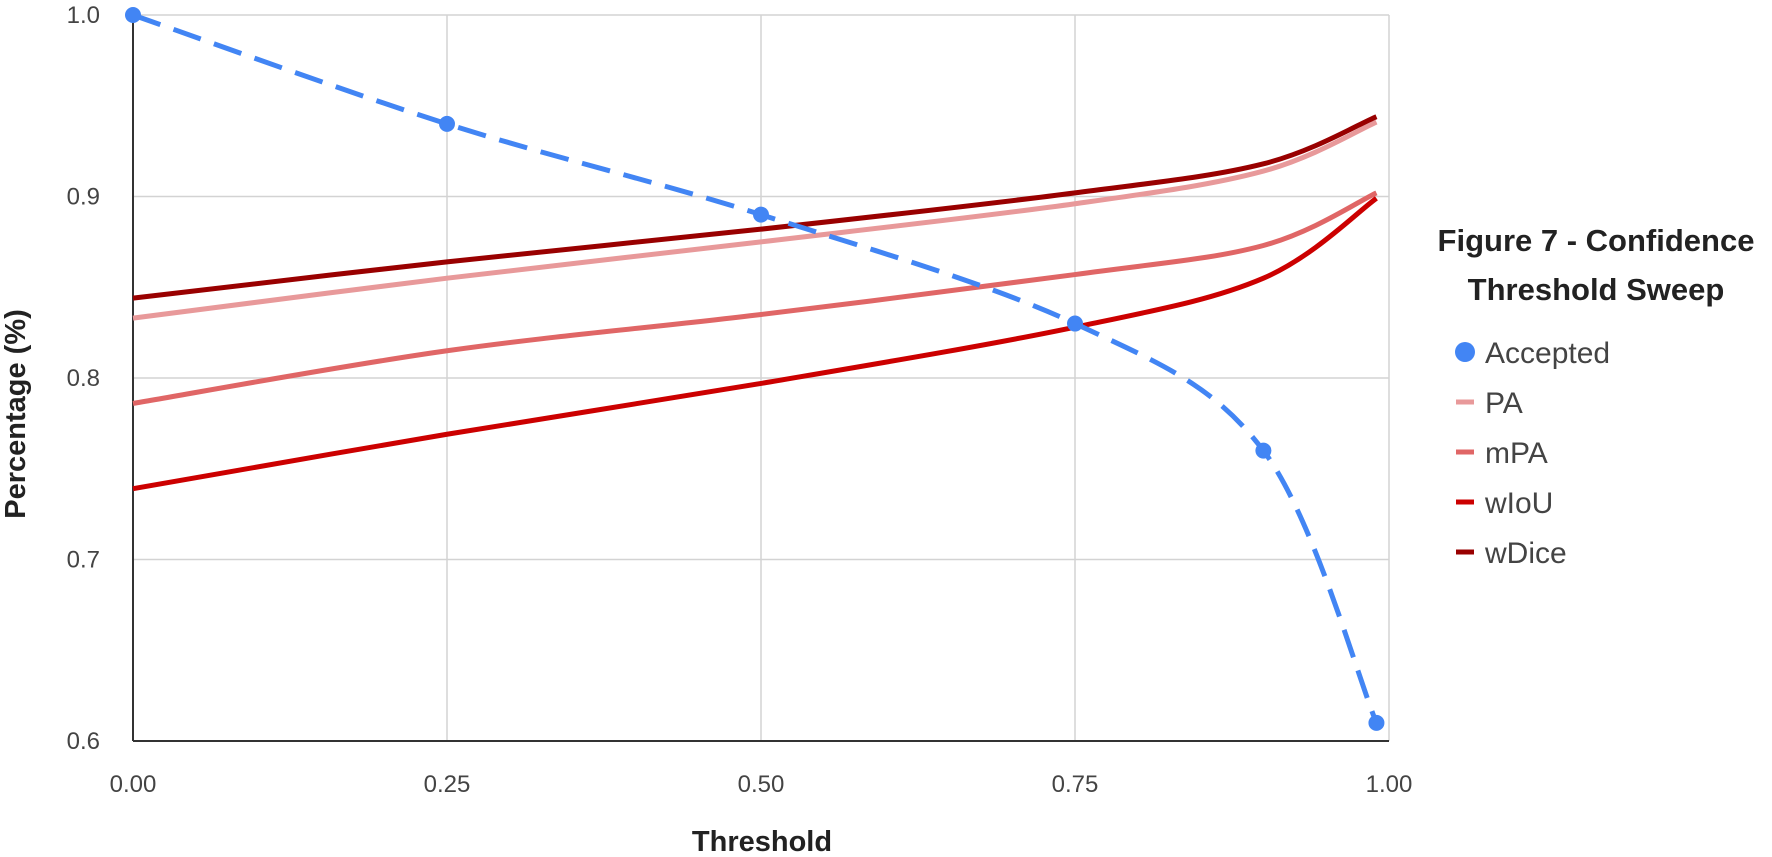 The height and width of the screenshot is (857, 1772). Describe the element at coordinates (1465, 352) in the screenshot. I see `legend-marker-accepted` at that location.